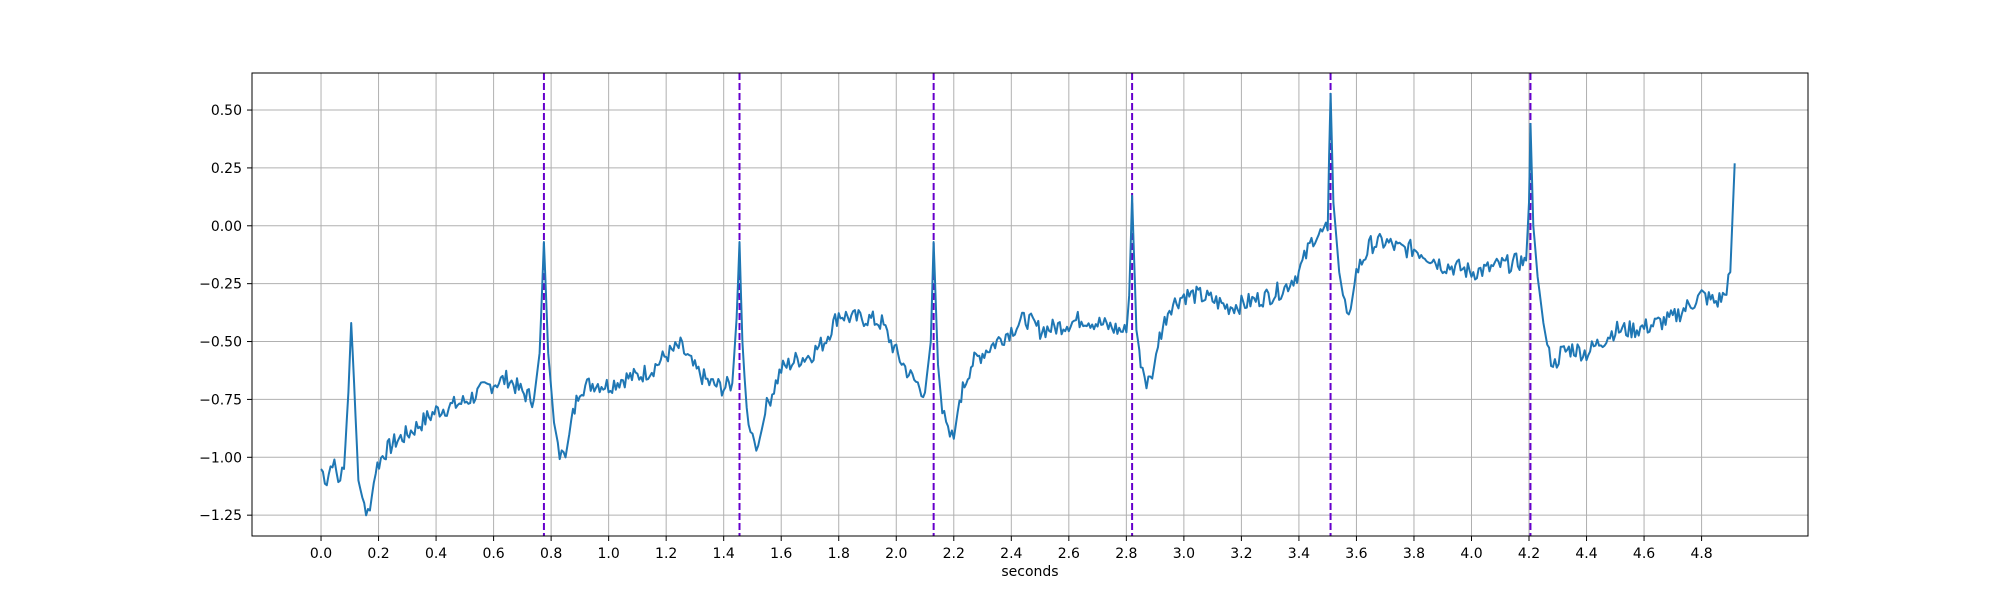 The height and width of the screenshot is (604, 2000). What do you see at coordinates (1586, 554) in the screenshot?
I see `x-tick-label: 4.4` at bounding box center [1586, 554].